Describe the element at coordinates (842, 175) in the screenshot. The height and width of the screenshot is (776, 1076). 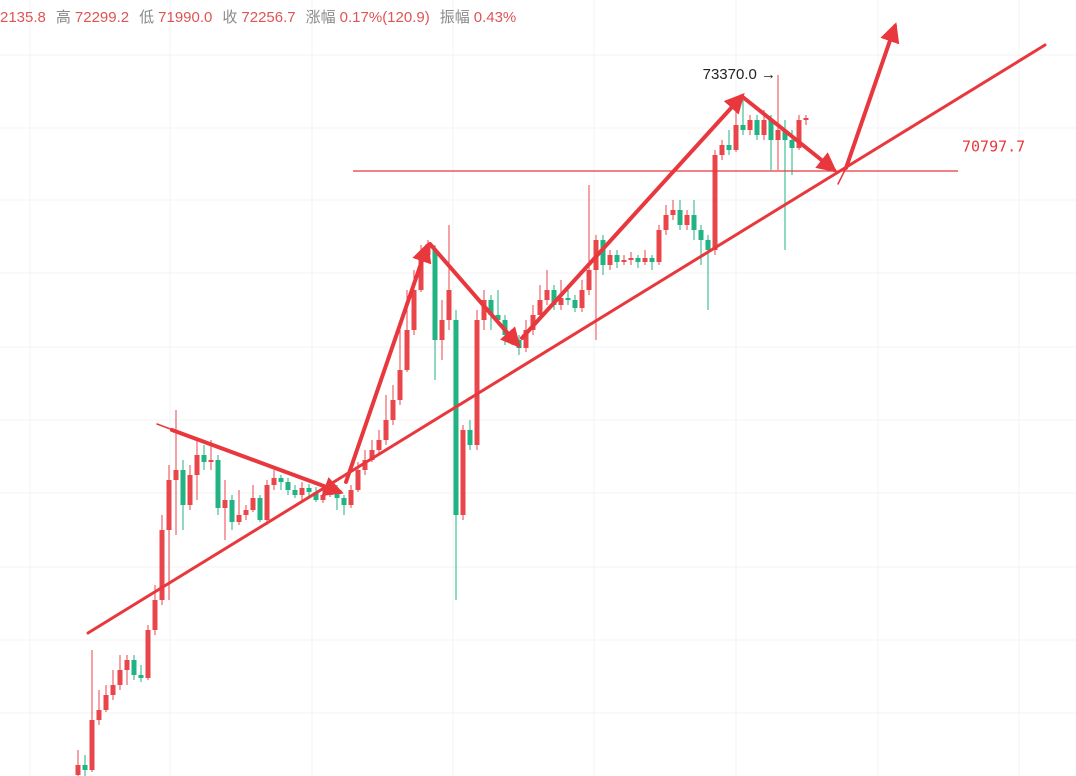
I see `trend-line` at that location.